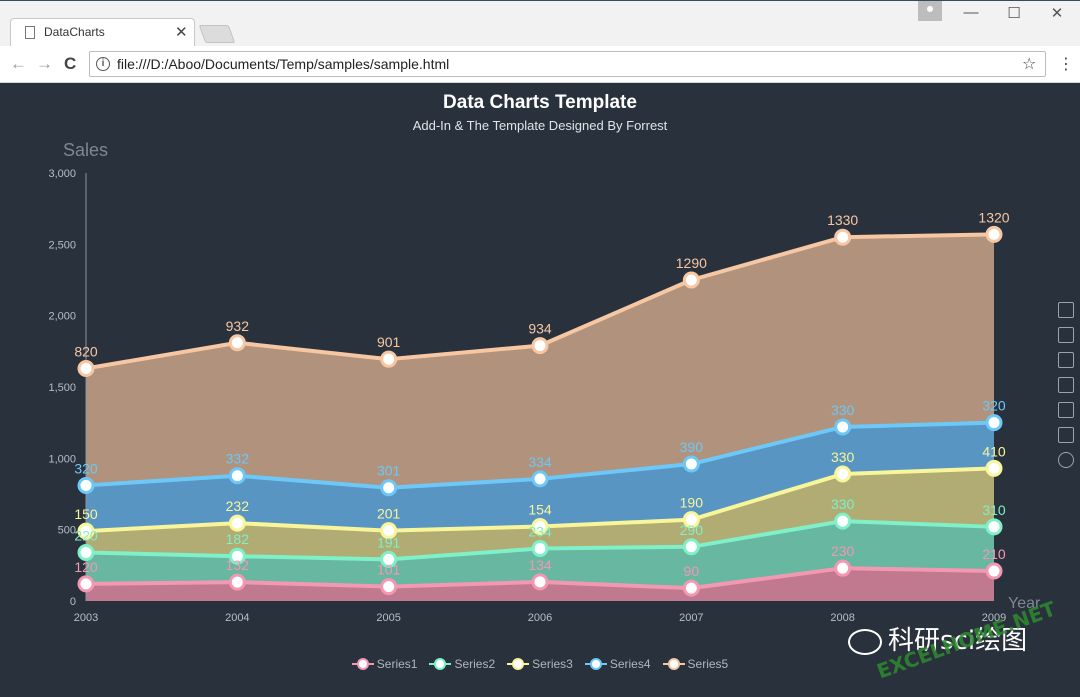  What do you see at coordinates (692, 571) in the screenshot?
I see `data-label: 90` at bounding box center [692, 571].